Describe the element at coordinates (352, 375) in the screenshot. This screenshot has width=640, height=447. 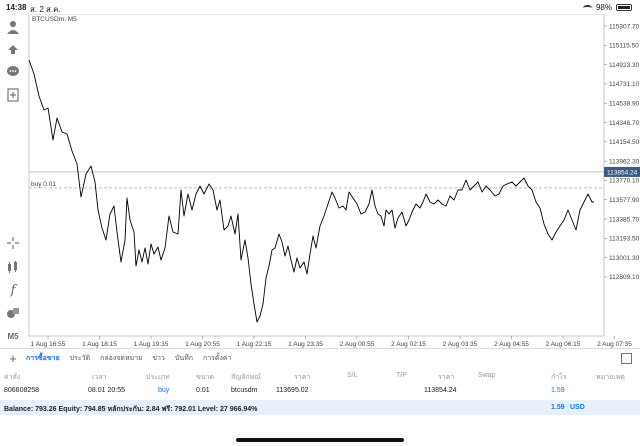
I see `col-sl: S/L` at that location.